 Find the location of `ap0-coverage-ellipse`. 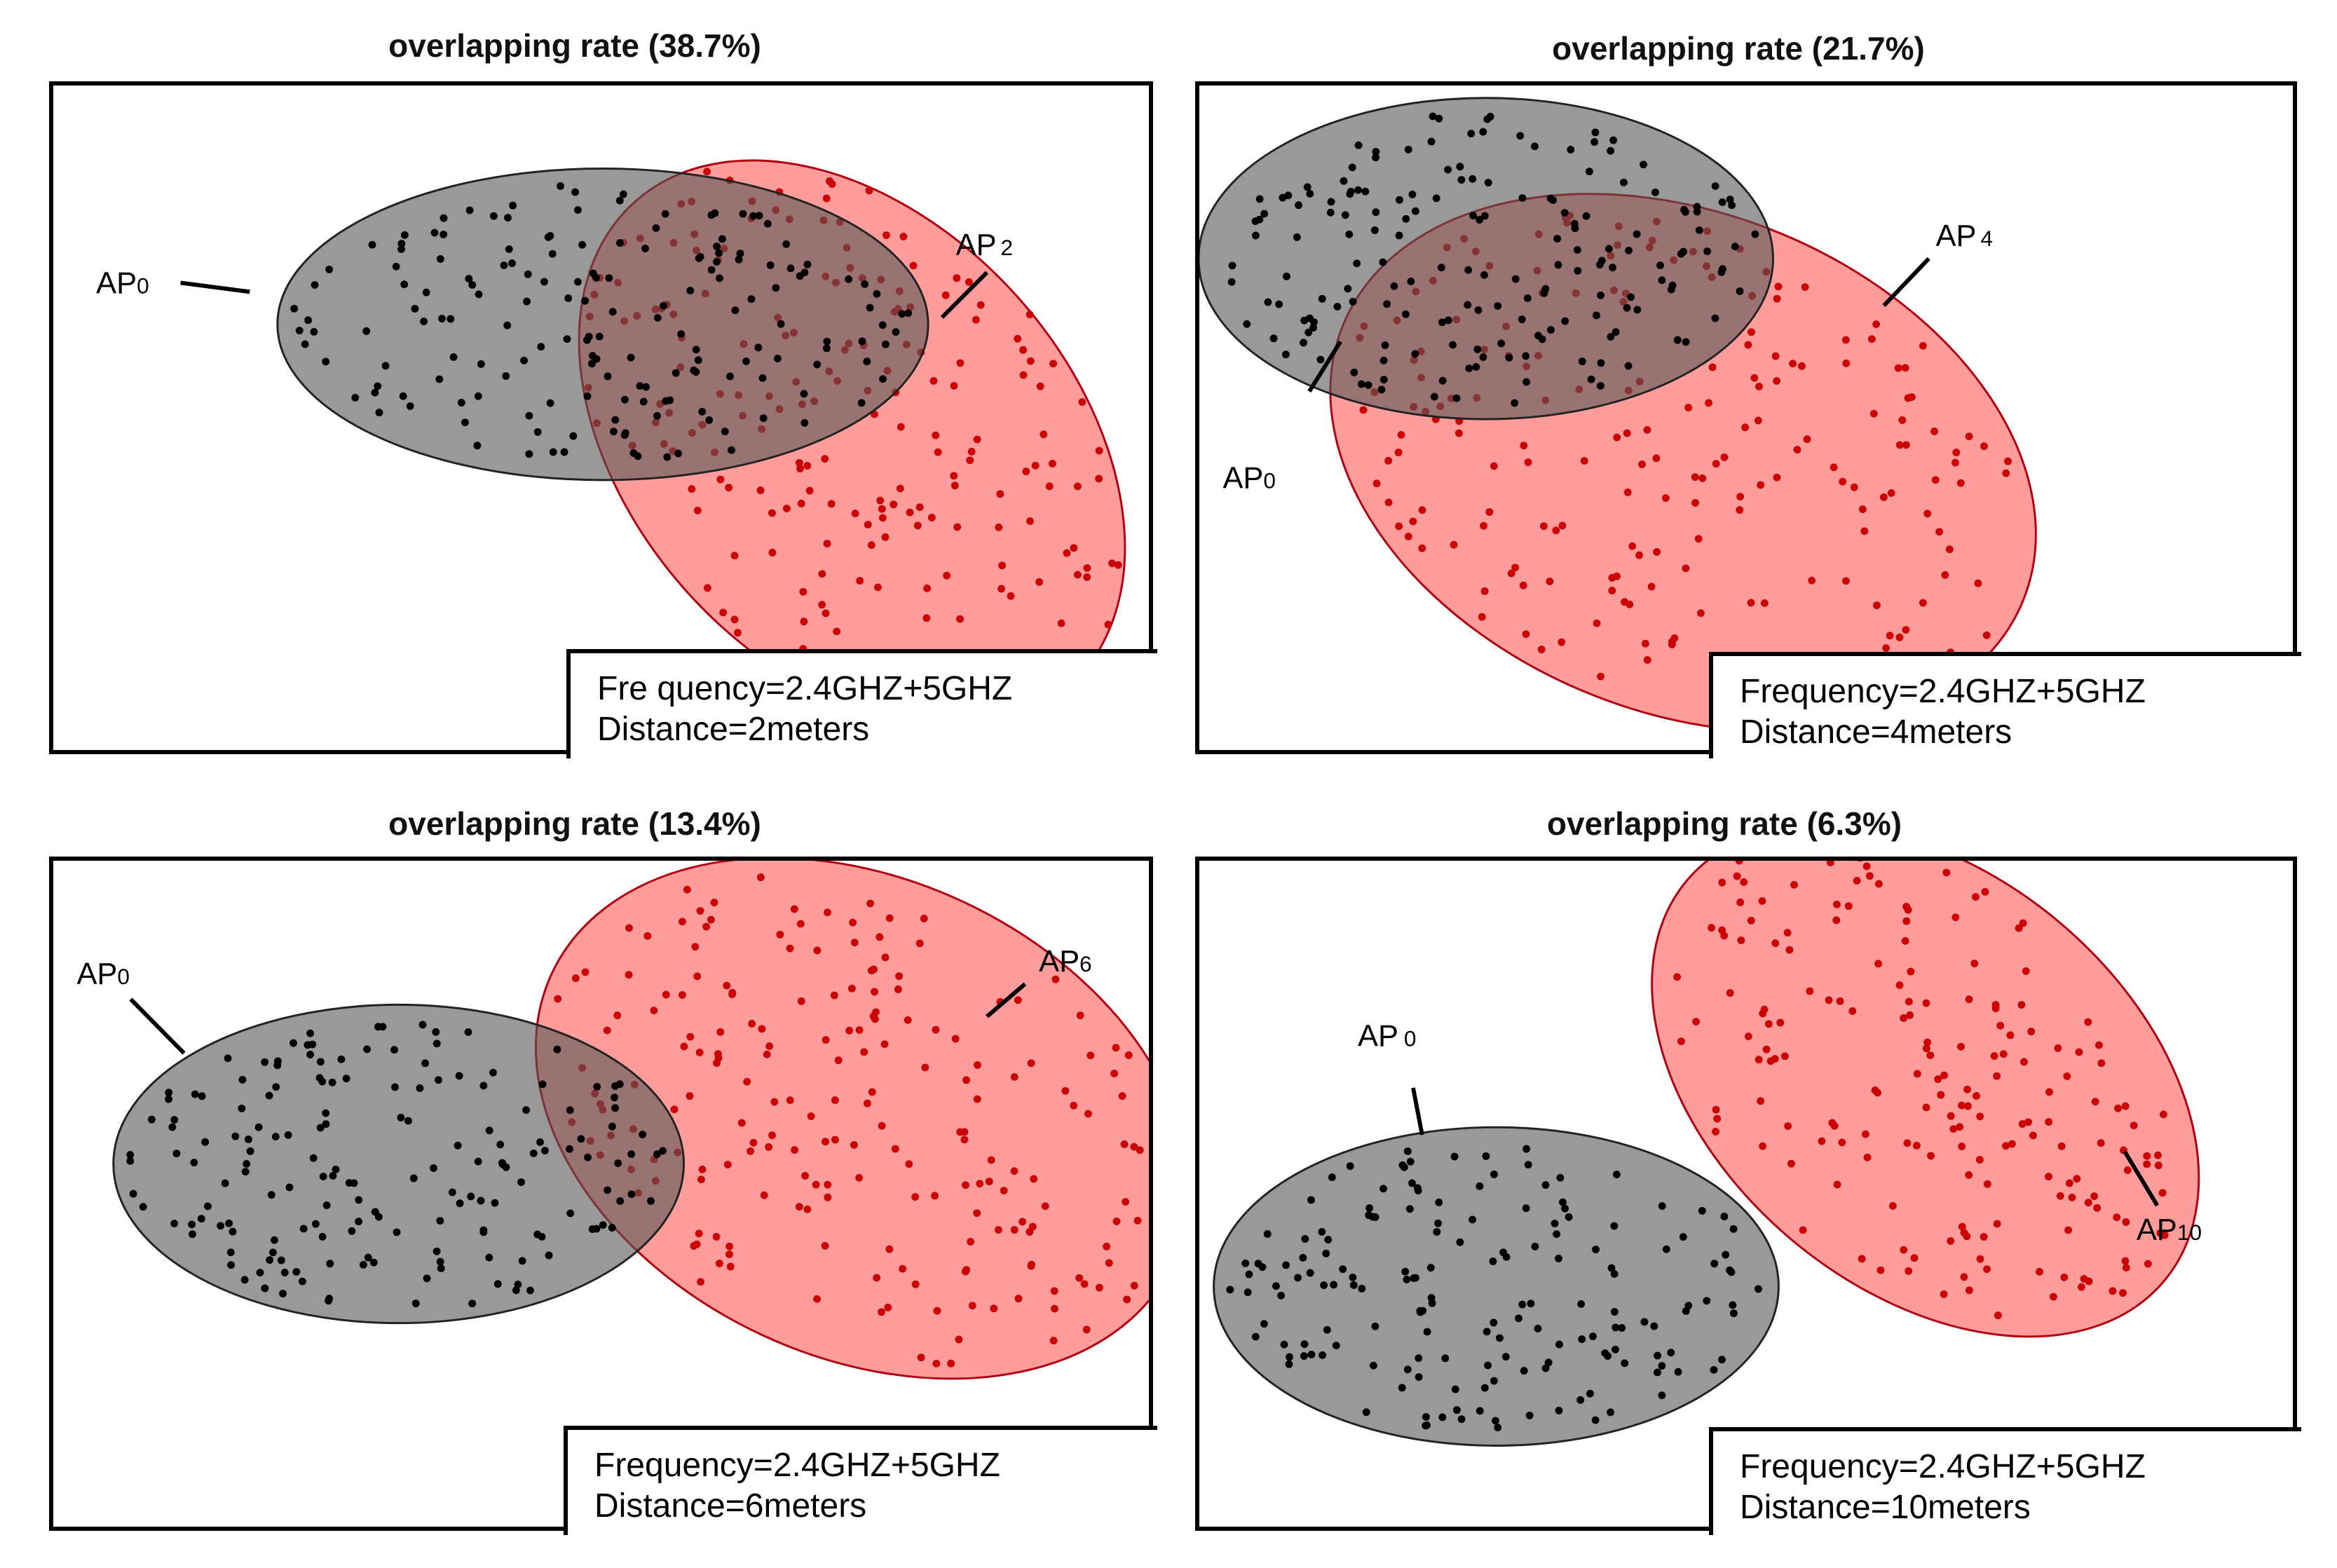

ap0-coverage-ellipse is located at coordinates (398, 1164).